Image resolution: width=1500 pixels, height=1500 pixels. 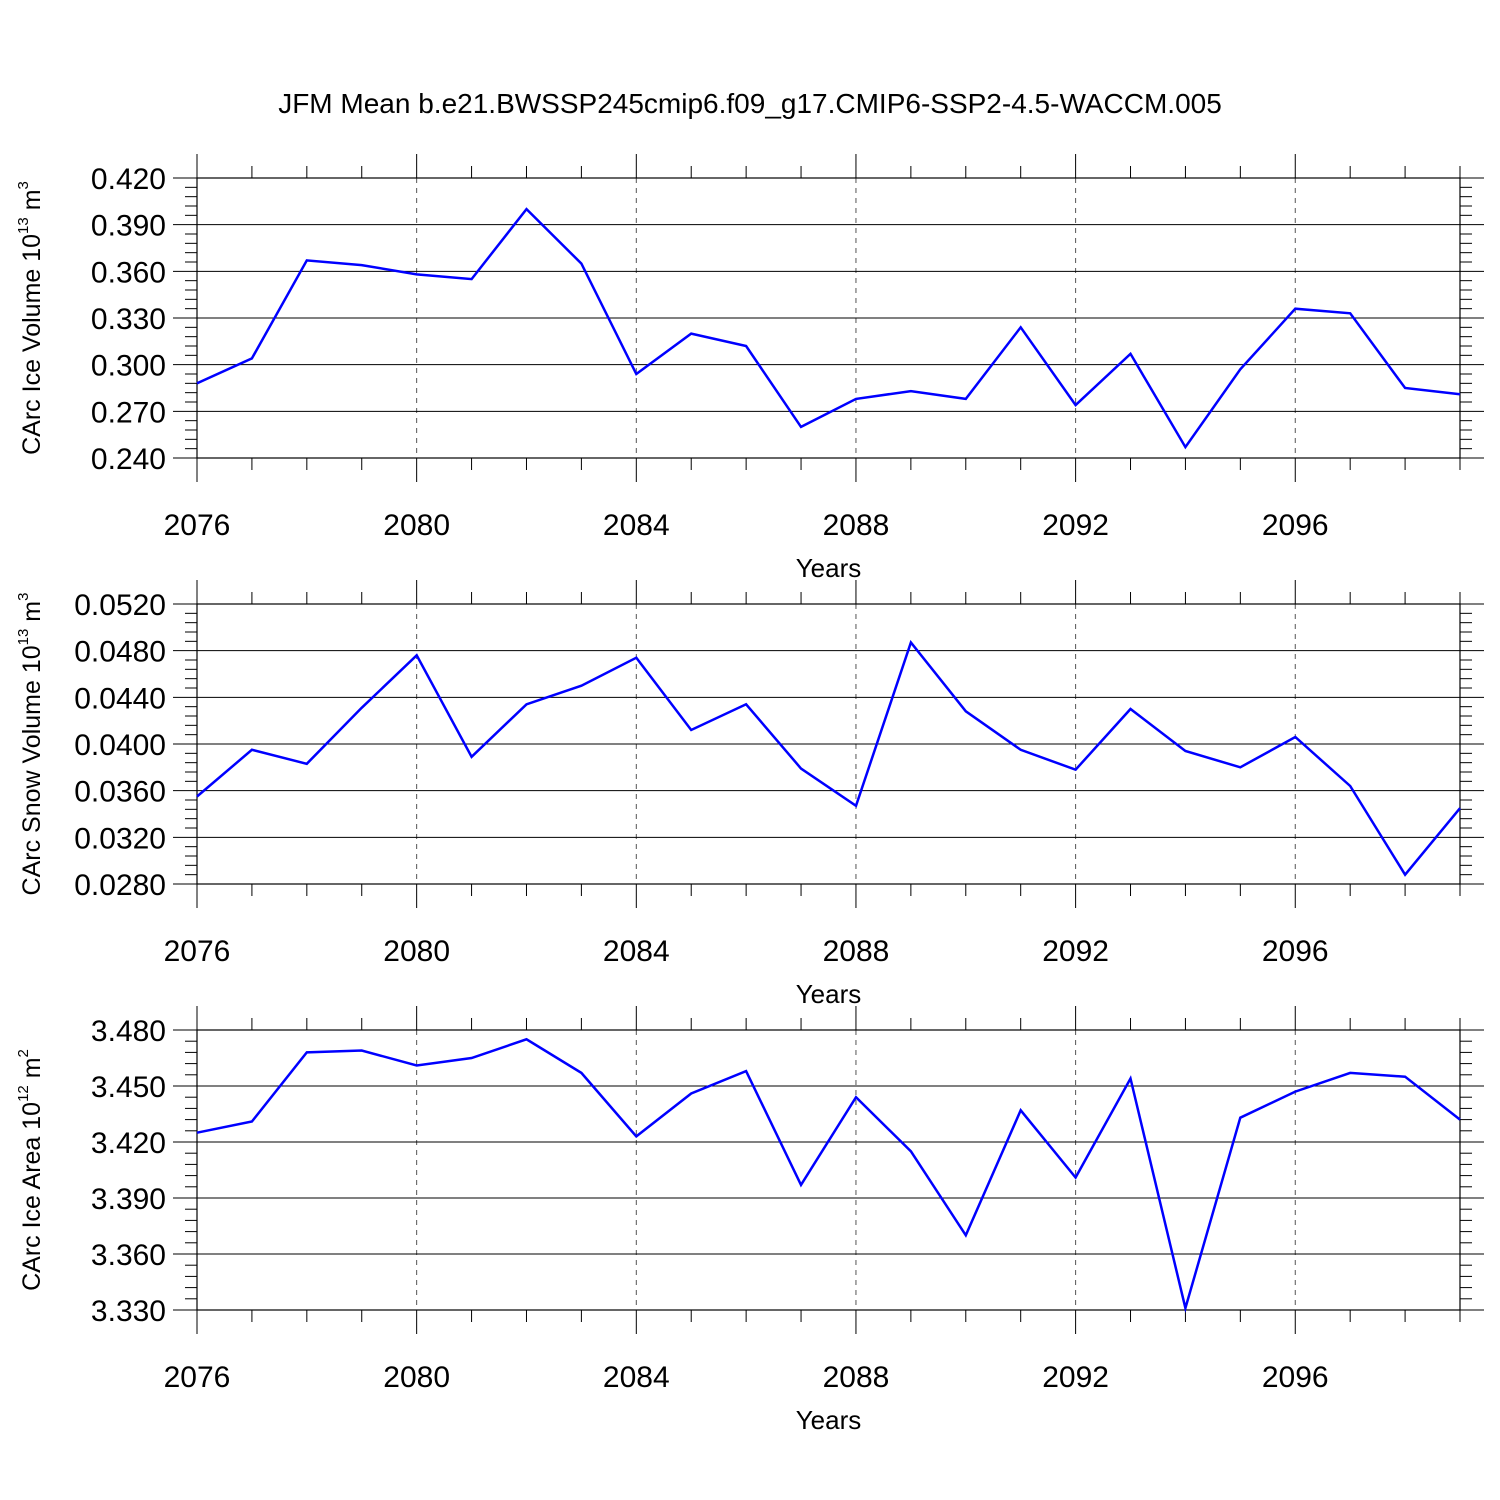 I want to click on y-tick-label: 0.0480, so click(x=120, y=652).